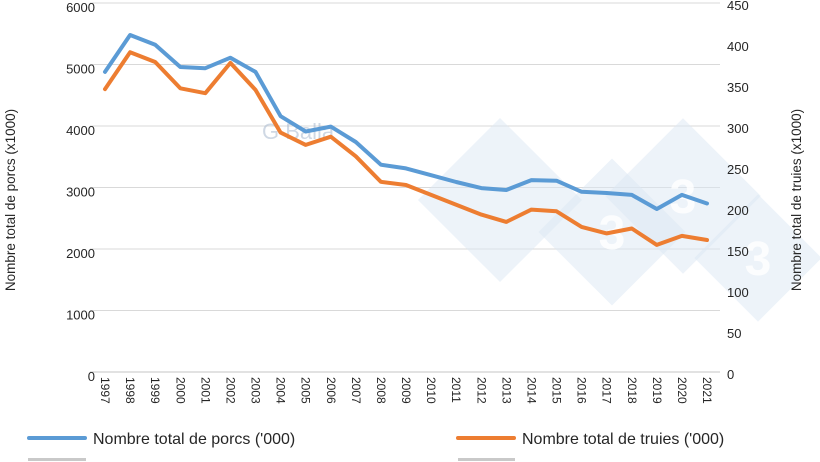 The width and height of the screenshot is (820, 462). What do you see at coordinates (431, 390) in the screenshot?
I see `x-axis-year-label: 2010` at bounding box center [431, 390].